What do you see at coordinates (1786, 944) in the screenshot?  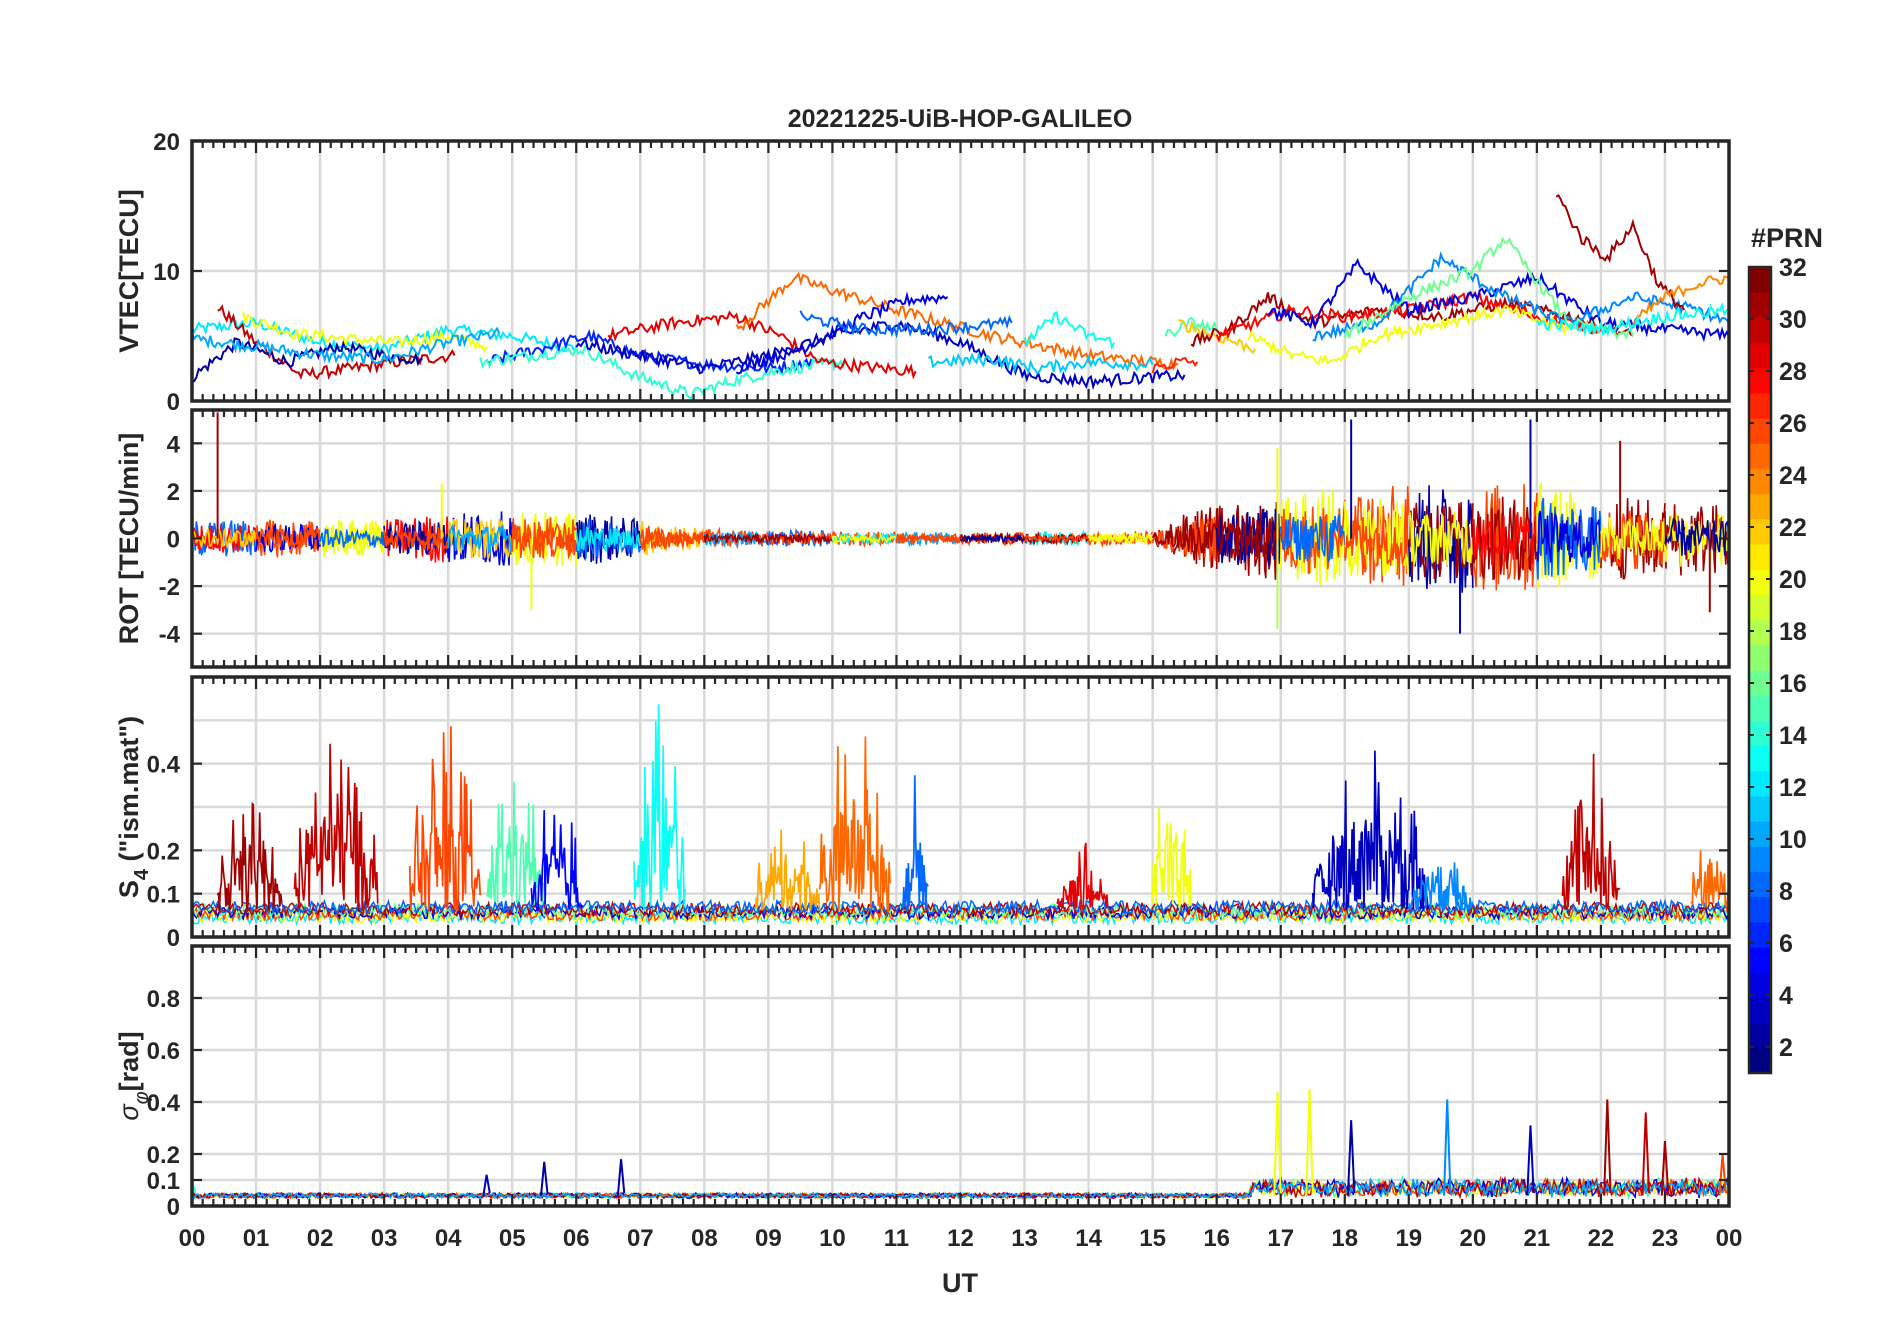 I see `colorbar-tick-label: 6` at bounding box center [1786, 944].